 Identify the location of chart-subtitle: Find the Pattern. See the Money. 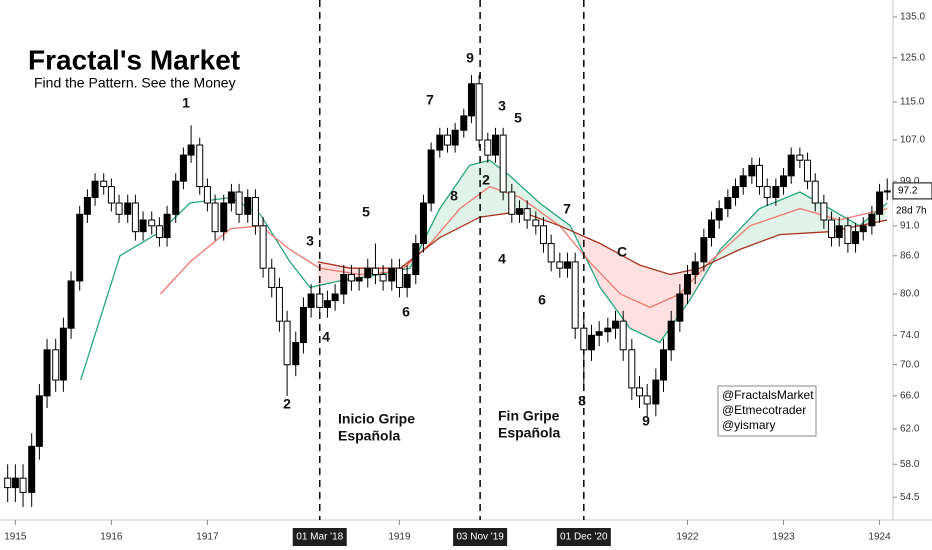
(135, 83).